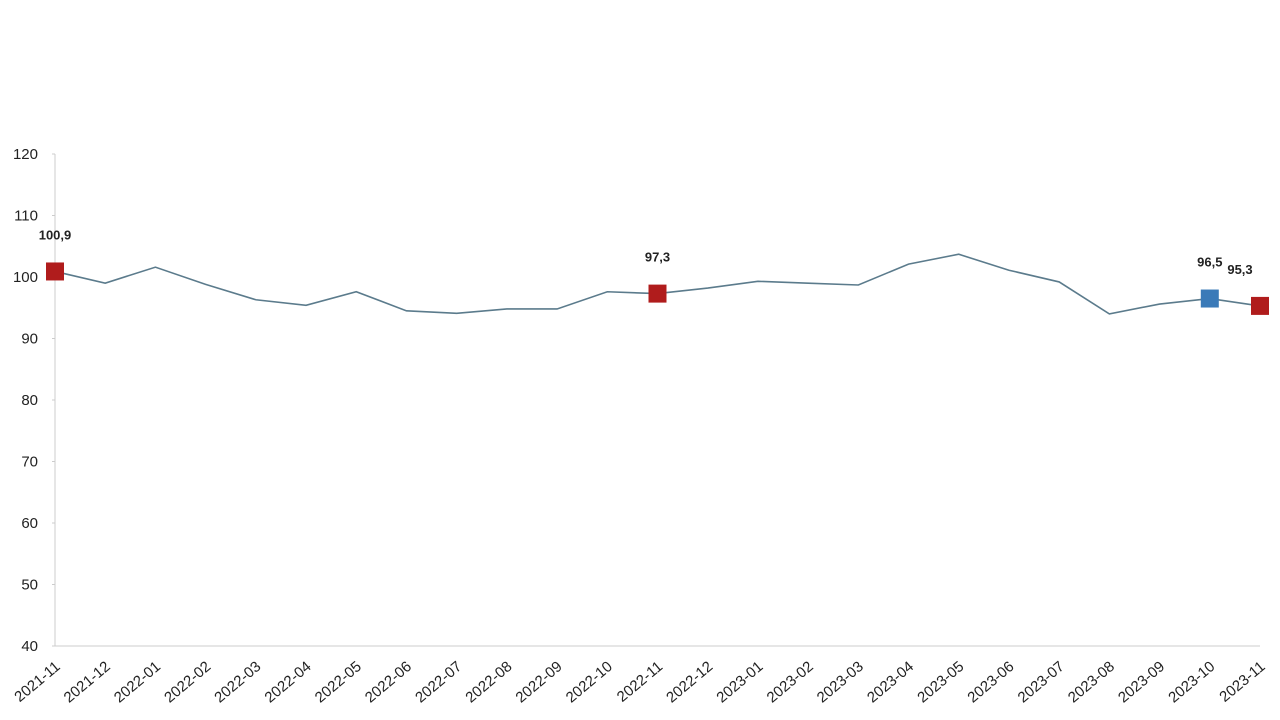 The width and height of the screenshot is (1280, 720). What do you see at coordinates (689, 682) in the screenshot?
I see `x-tick-label: 2022-12` at bounding box center [689, 682].